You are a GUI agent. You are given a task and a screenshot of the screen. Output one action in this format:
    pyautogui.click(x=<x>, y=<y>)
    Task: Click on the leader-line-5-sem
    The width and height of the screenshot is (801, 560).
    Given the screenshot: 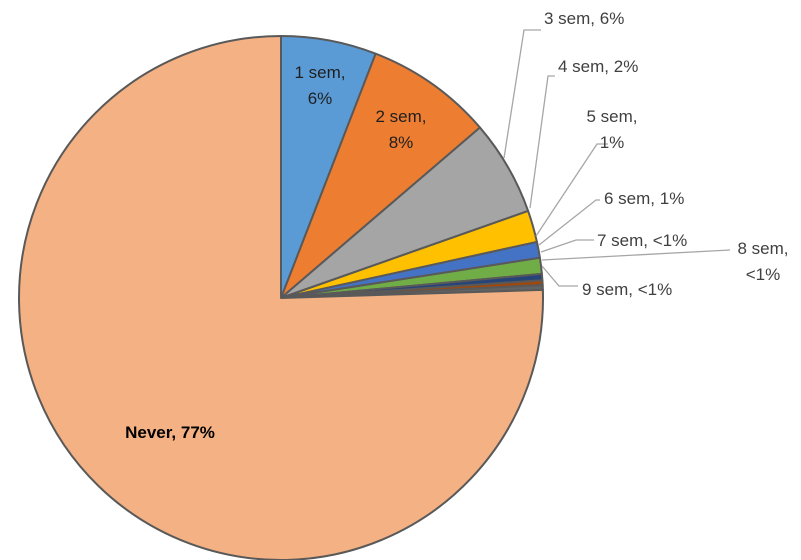 What is the action you would take?
    pyautogui.click(x=571, y=190)
    